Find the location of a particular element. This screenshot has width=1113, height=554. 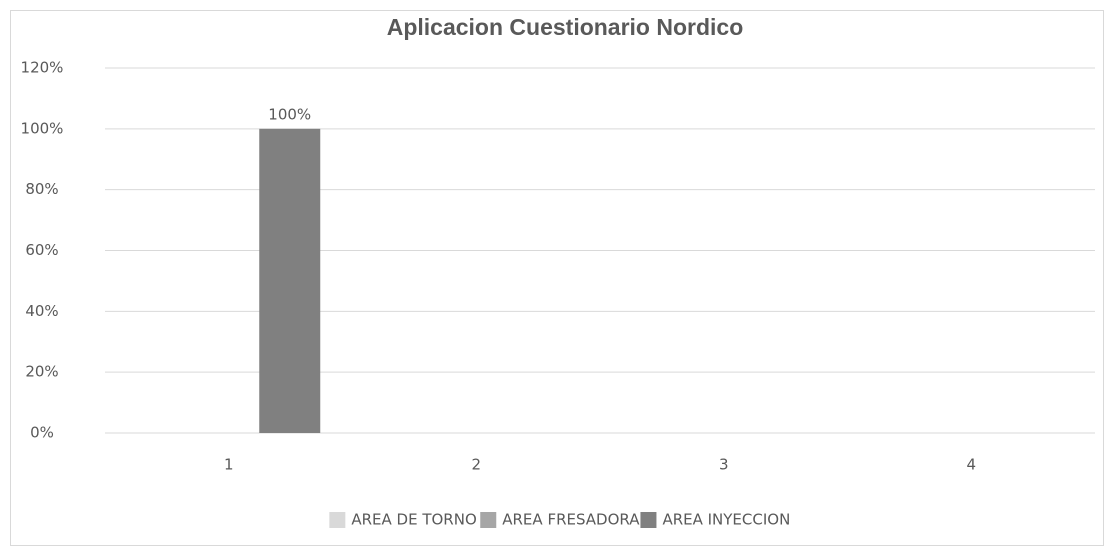

data-label: 100% is located at coordinates (289, 114).